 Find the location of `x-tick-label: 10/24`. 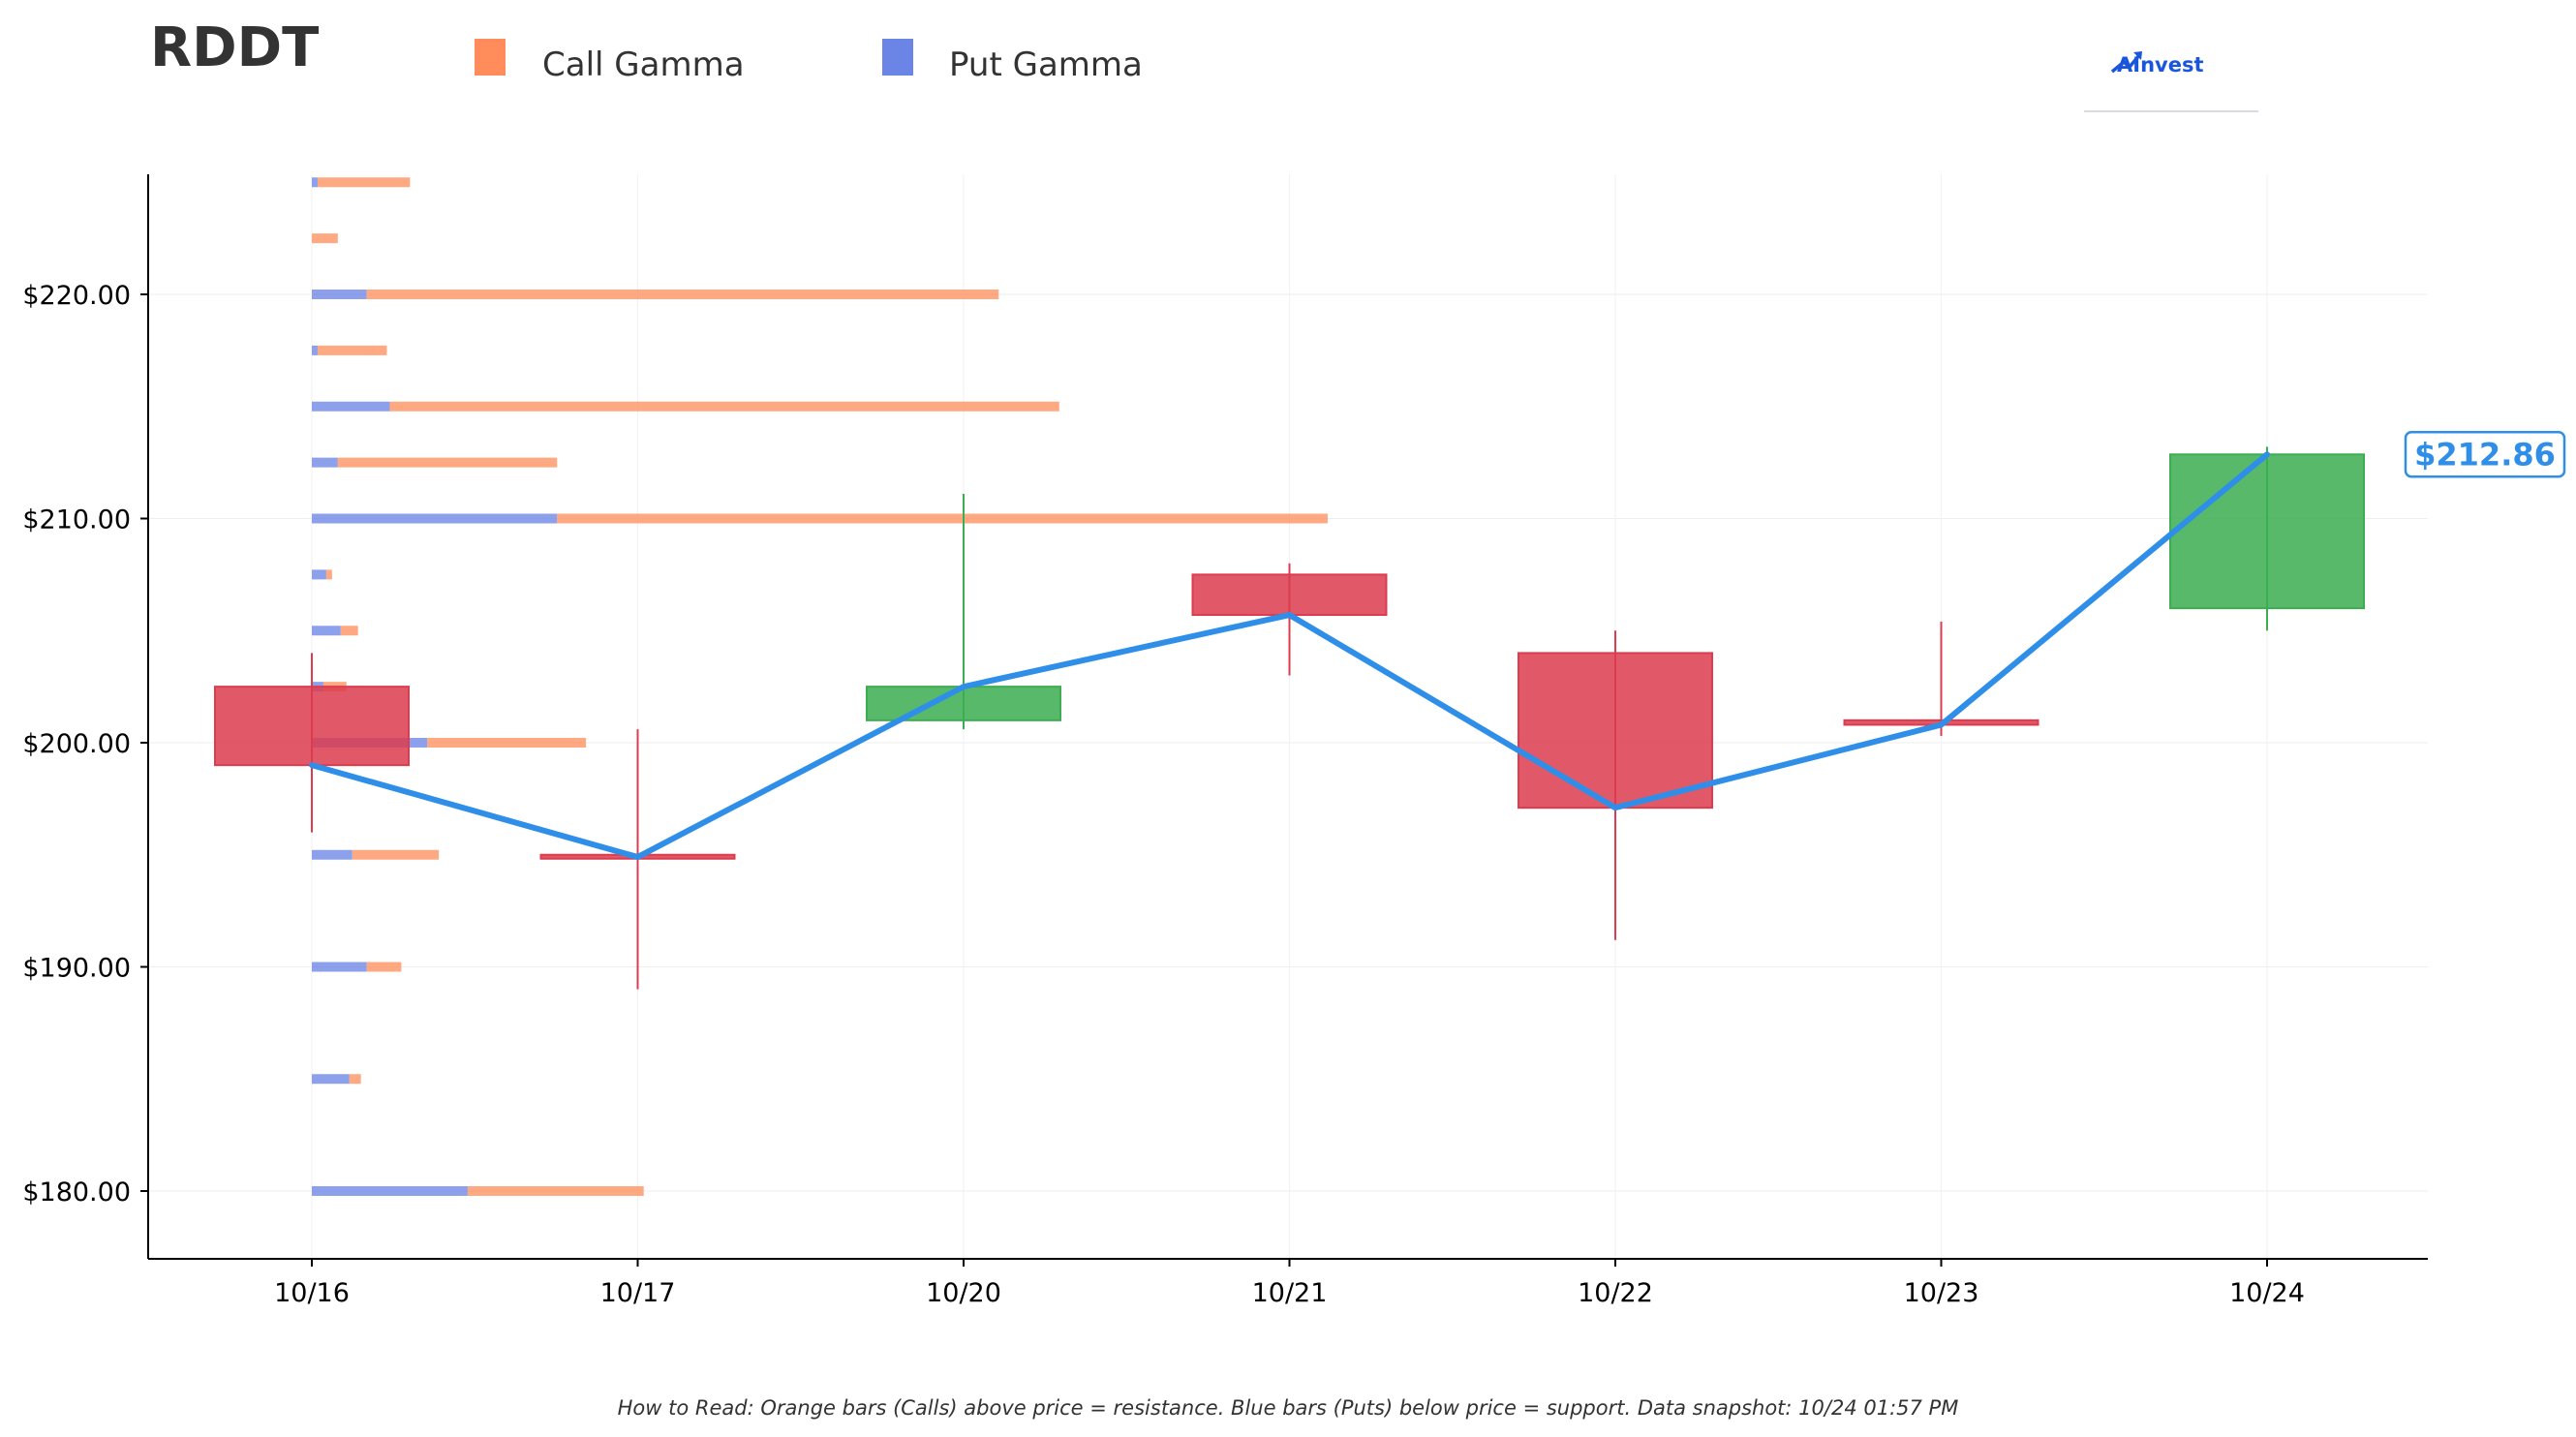

x-tick-label: 10/24 is located at coordinates (2267, 1293).